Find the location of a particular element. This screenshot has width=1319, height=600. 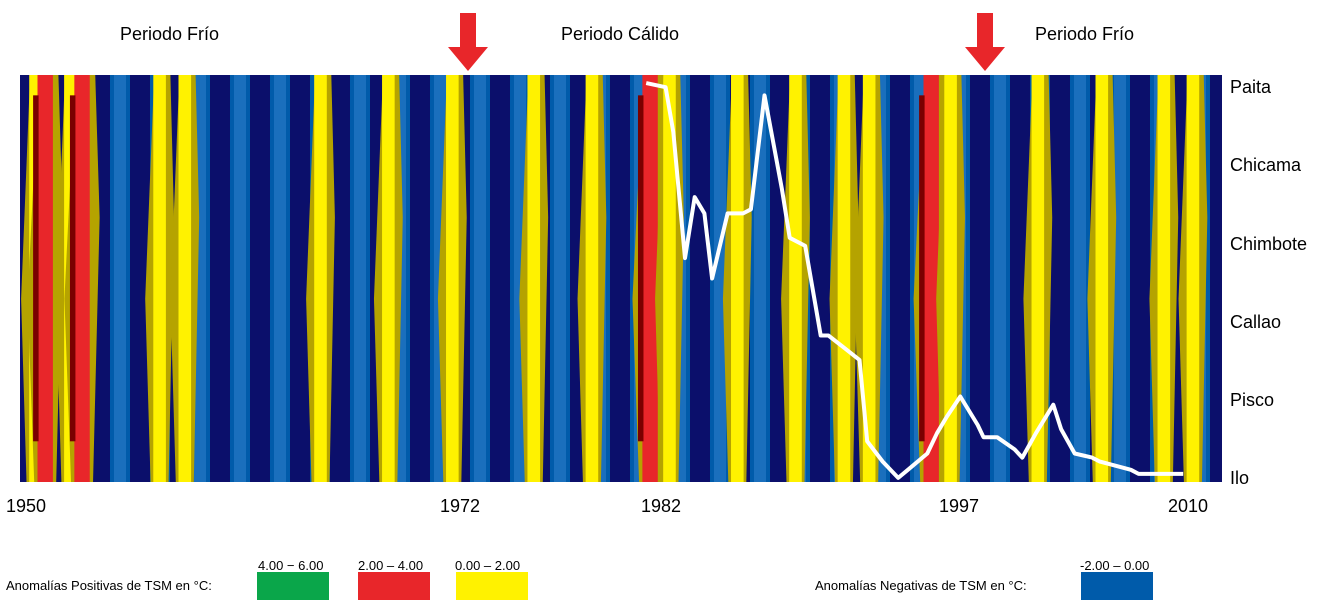

station-label-chimbote: Chimbote is located at coordinates (1269, 244).